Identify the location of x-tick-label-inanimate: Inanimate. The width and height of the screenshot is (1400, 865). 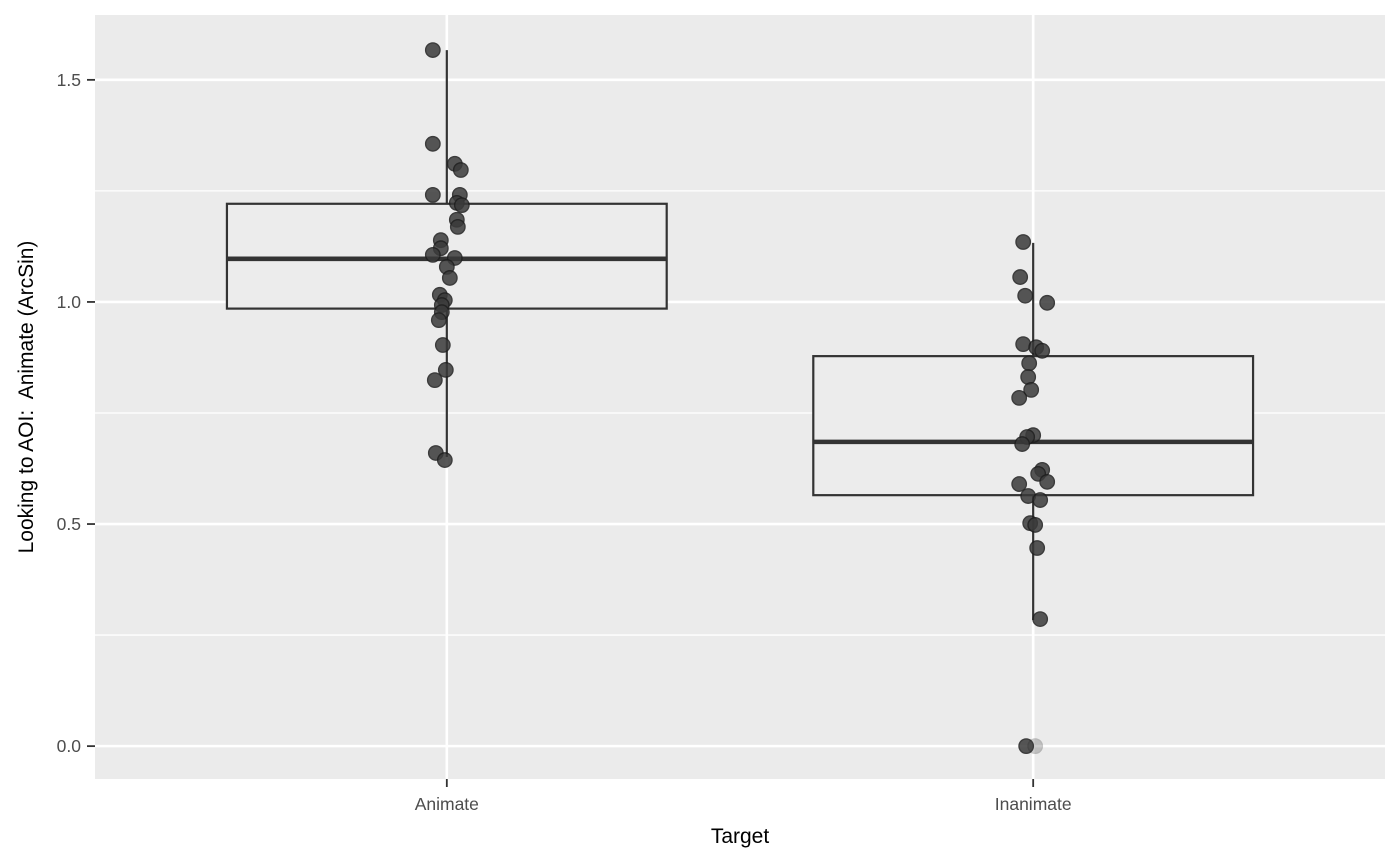
(1033, 804).